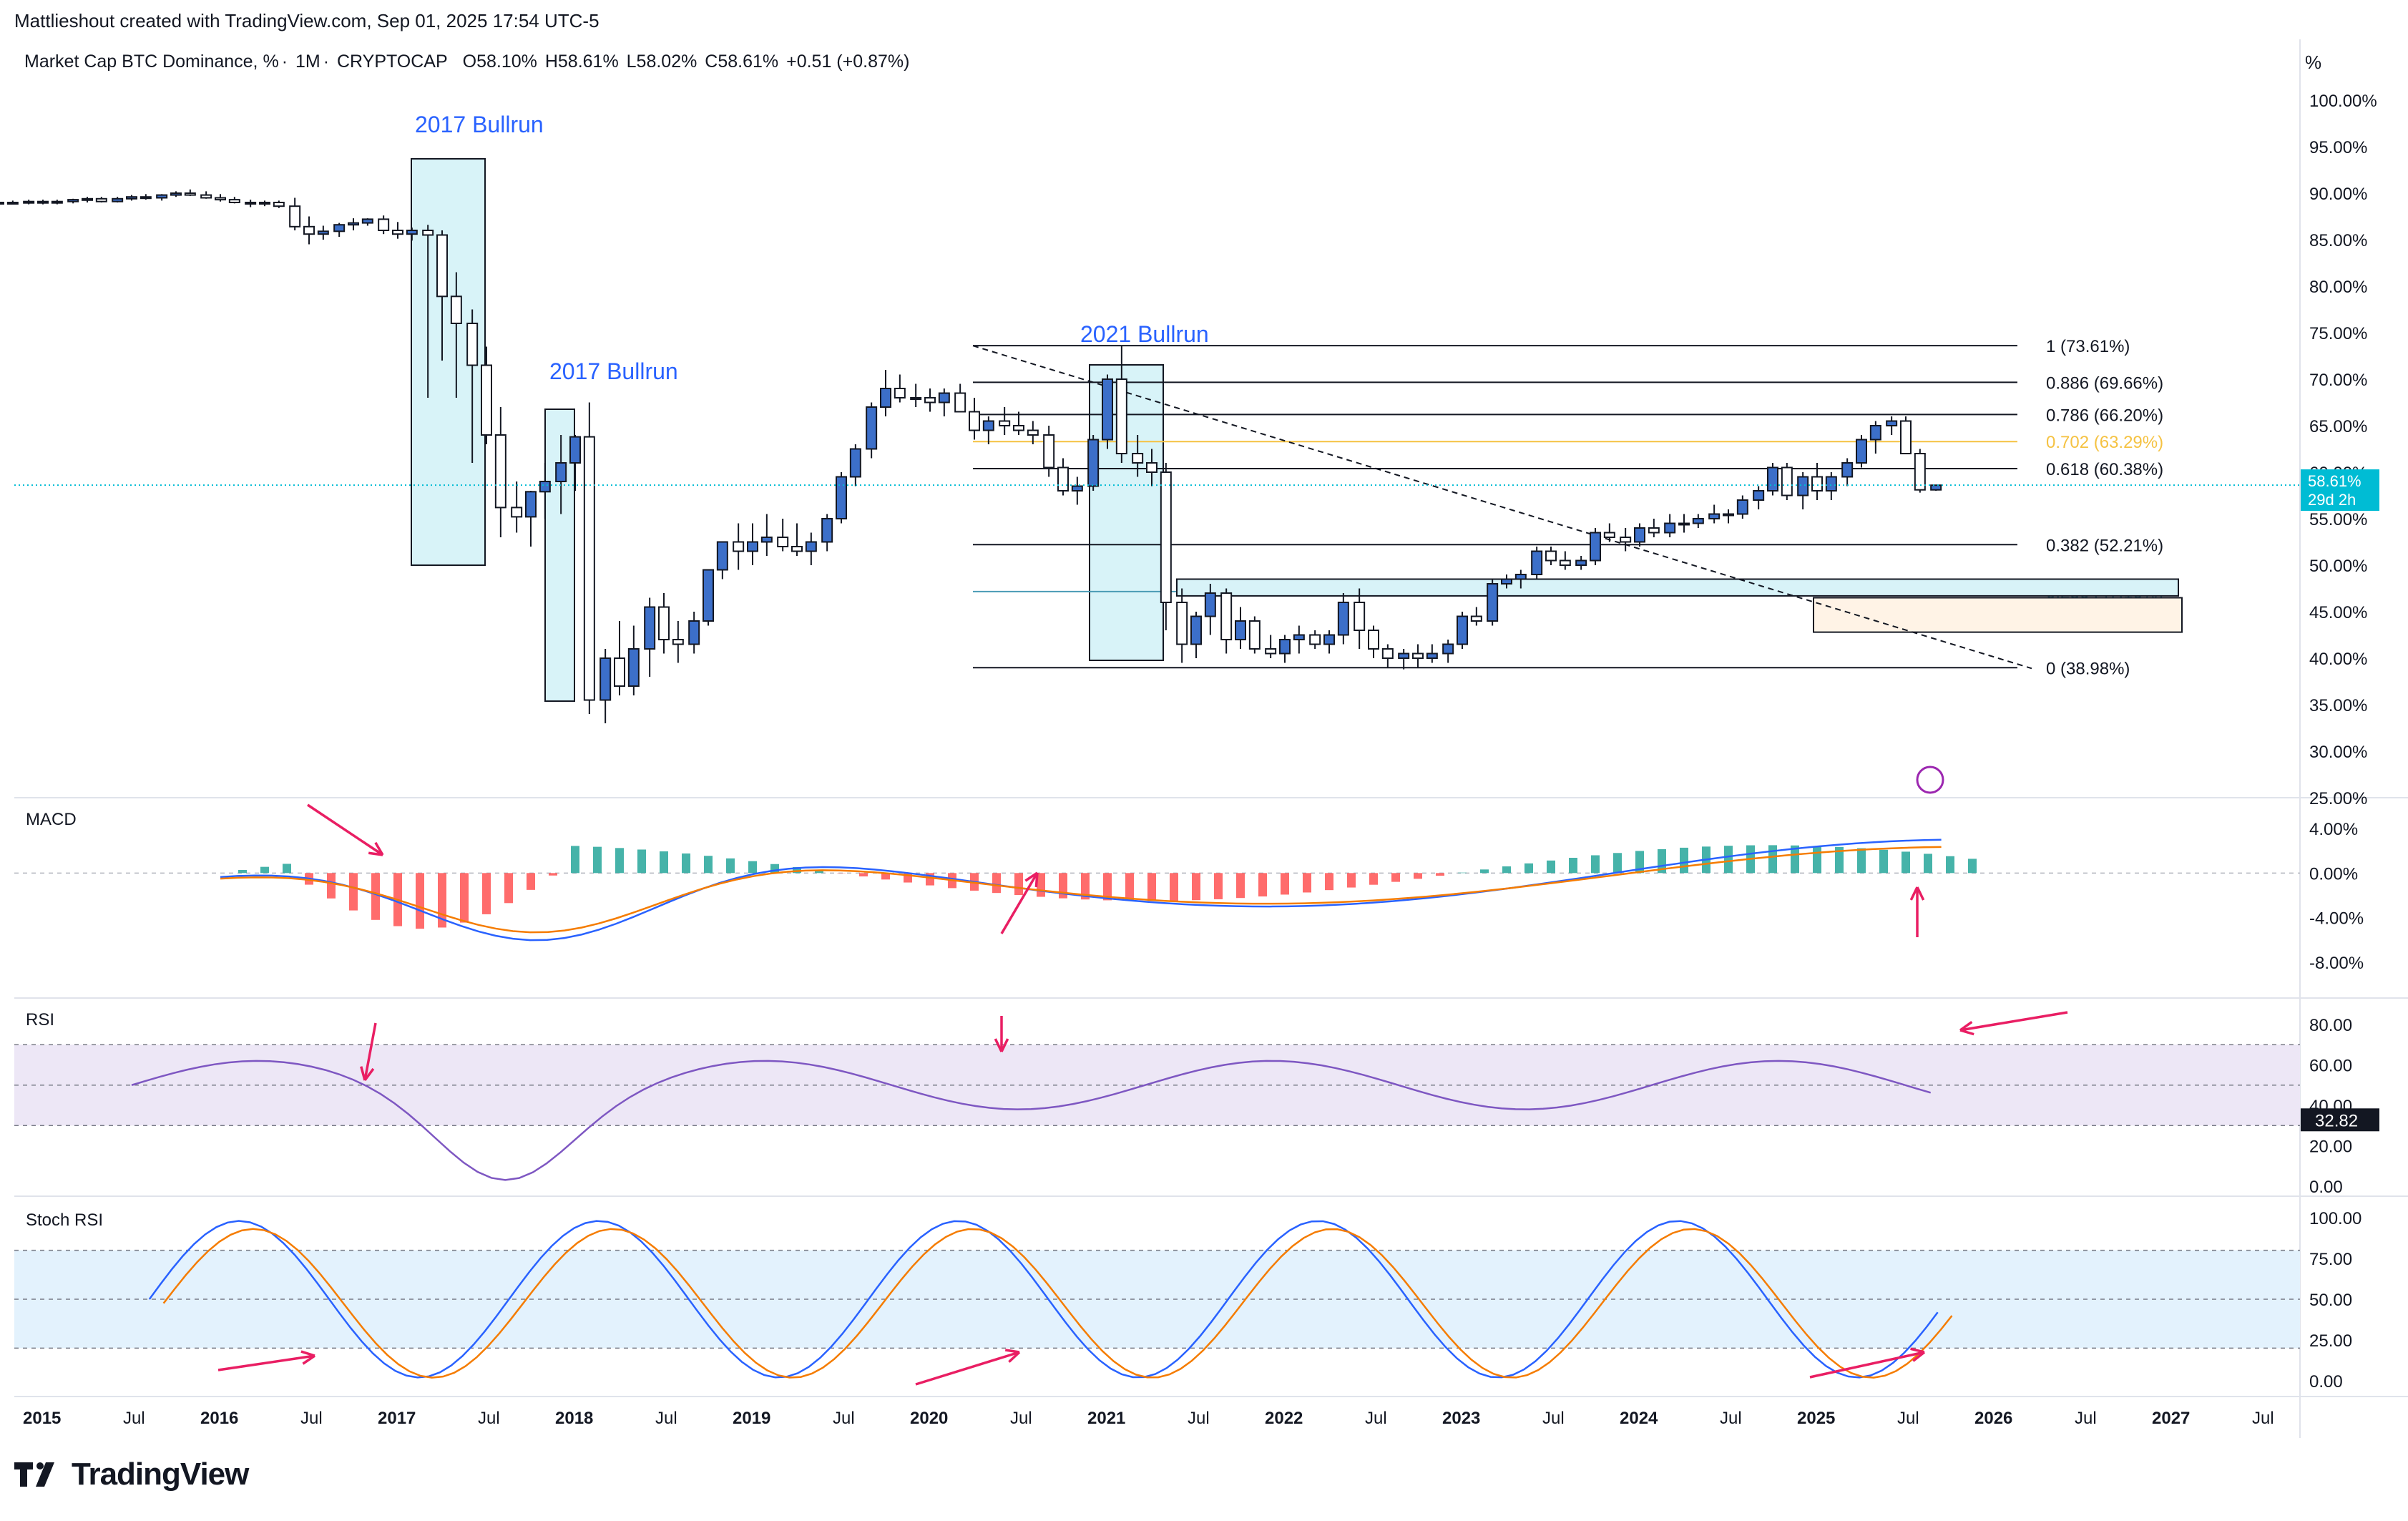  What do you see at coordinates (34, 1475) in the screenshot?
I see `tradingview-logo-icon` at bounding box center [34, 1475].